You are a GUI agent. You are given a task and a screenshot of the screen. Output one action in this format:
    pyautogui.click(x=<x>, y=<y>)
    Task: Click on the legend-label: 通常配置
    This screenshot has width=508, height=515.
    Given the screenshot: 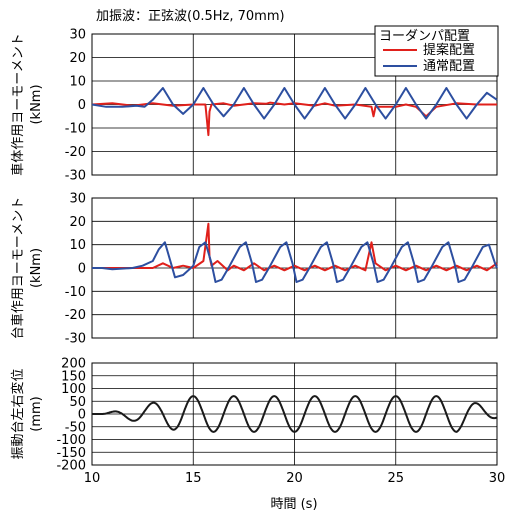 What is the action you would take?
    pyautogui.click(x=449, y=66)
    